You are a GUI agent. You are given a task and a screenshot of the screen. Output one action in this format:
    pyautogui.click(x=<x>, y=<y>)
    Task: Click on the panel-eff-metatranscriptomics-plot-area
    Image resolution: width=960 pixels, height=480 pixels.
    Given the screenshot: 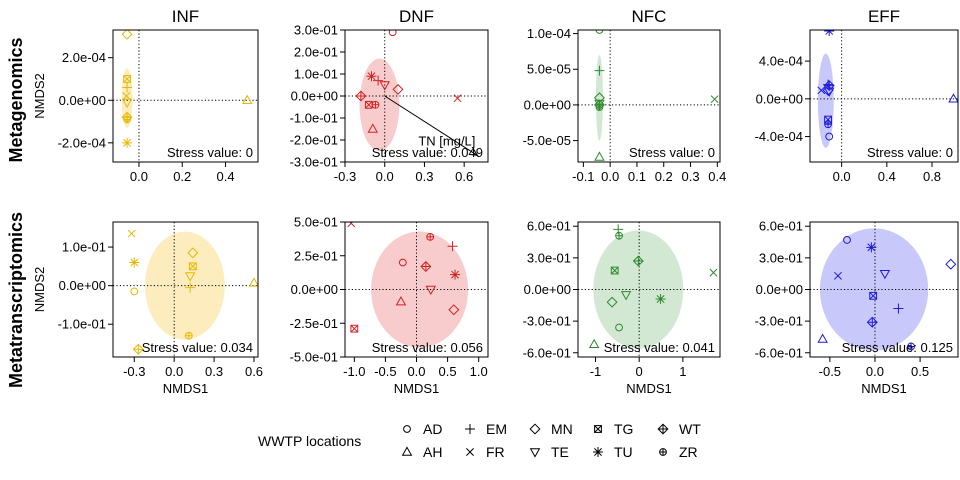 What is the action you would take?
    pyautogui.click(x=884, y=289)
    